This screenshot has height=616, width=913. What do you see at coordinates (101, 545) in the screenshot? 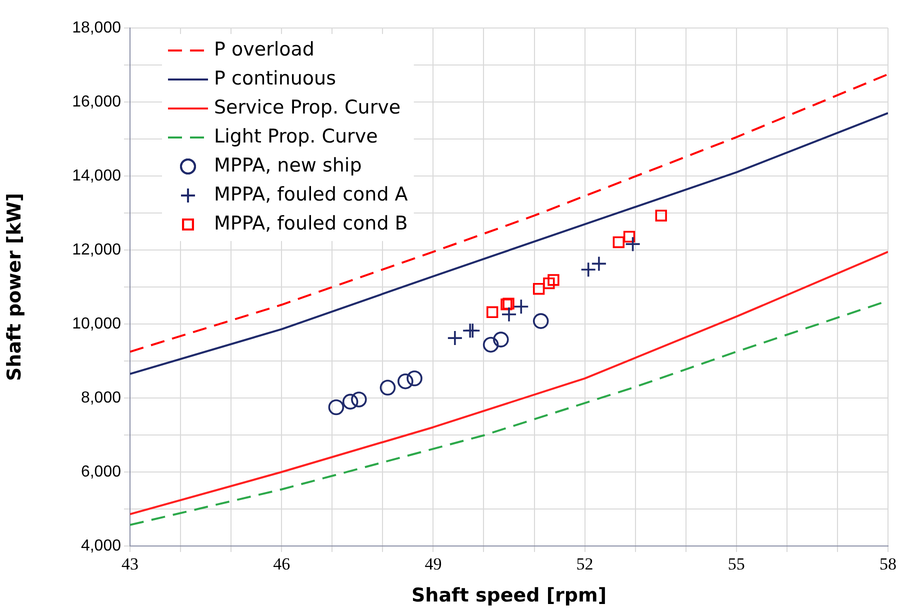
I see `y-tick-label: 4,000` at bounding box center [101, 545].